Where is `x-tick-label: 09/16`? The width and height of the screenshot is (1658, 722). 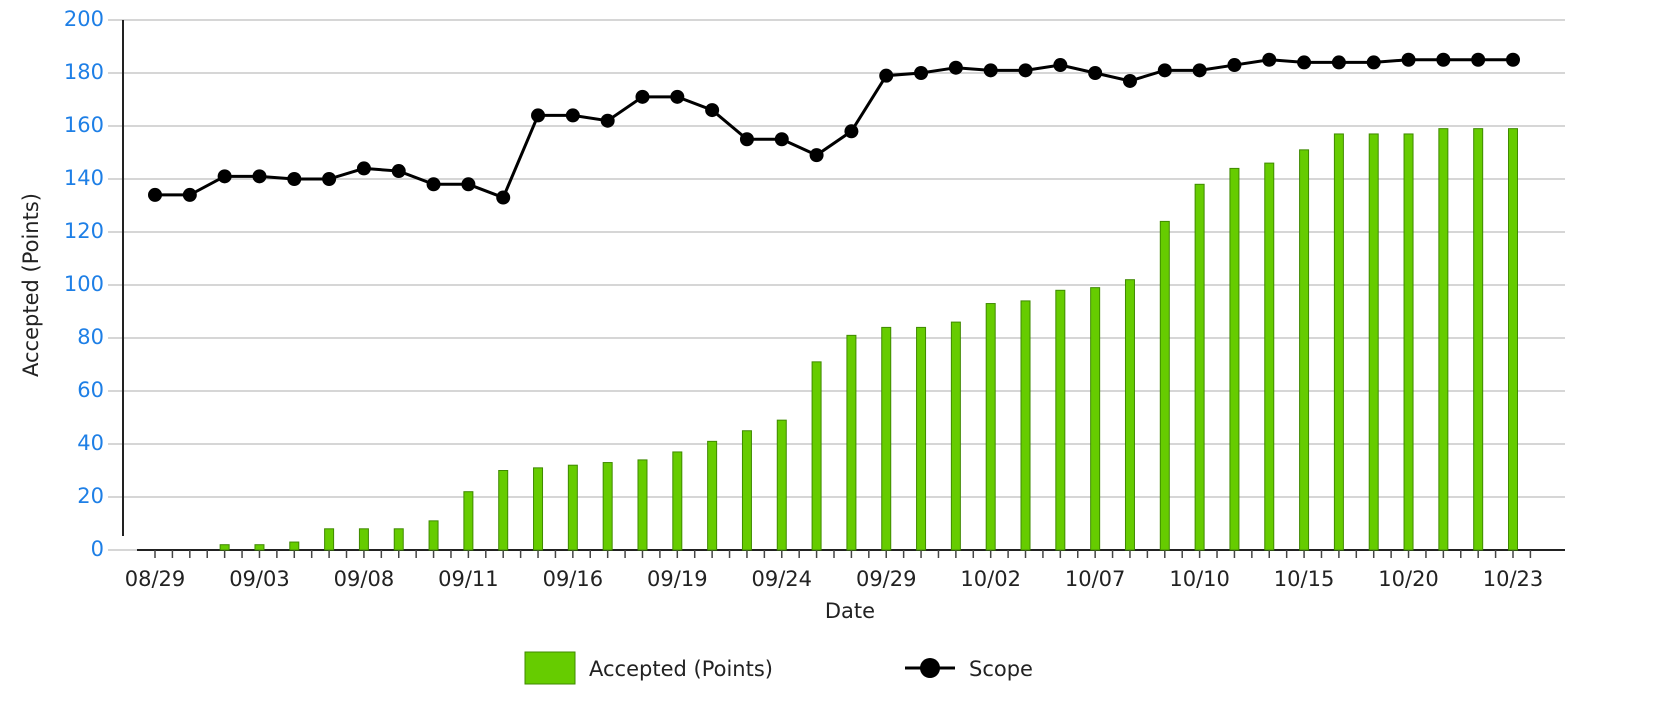
x-tick-label: 09/16 is located at coordinates (573, 579).